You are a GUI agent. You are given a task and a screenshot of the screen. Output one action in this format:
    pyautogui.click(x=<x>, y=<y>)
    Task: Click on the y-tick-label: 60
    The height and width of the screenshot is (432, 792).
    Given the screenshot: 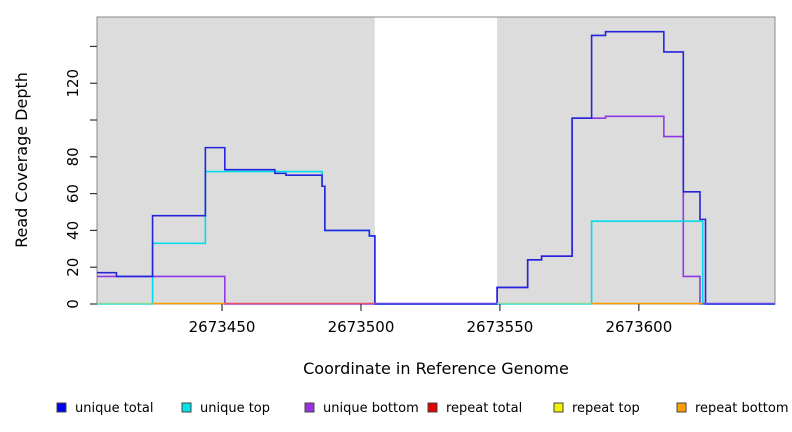 What is the action you would take?
    pyautogui.click(x=73, y=193)
    